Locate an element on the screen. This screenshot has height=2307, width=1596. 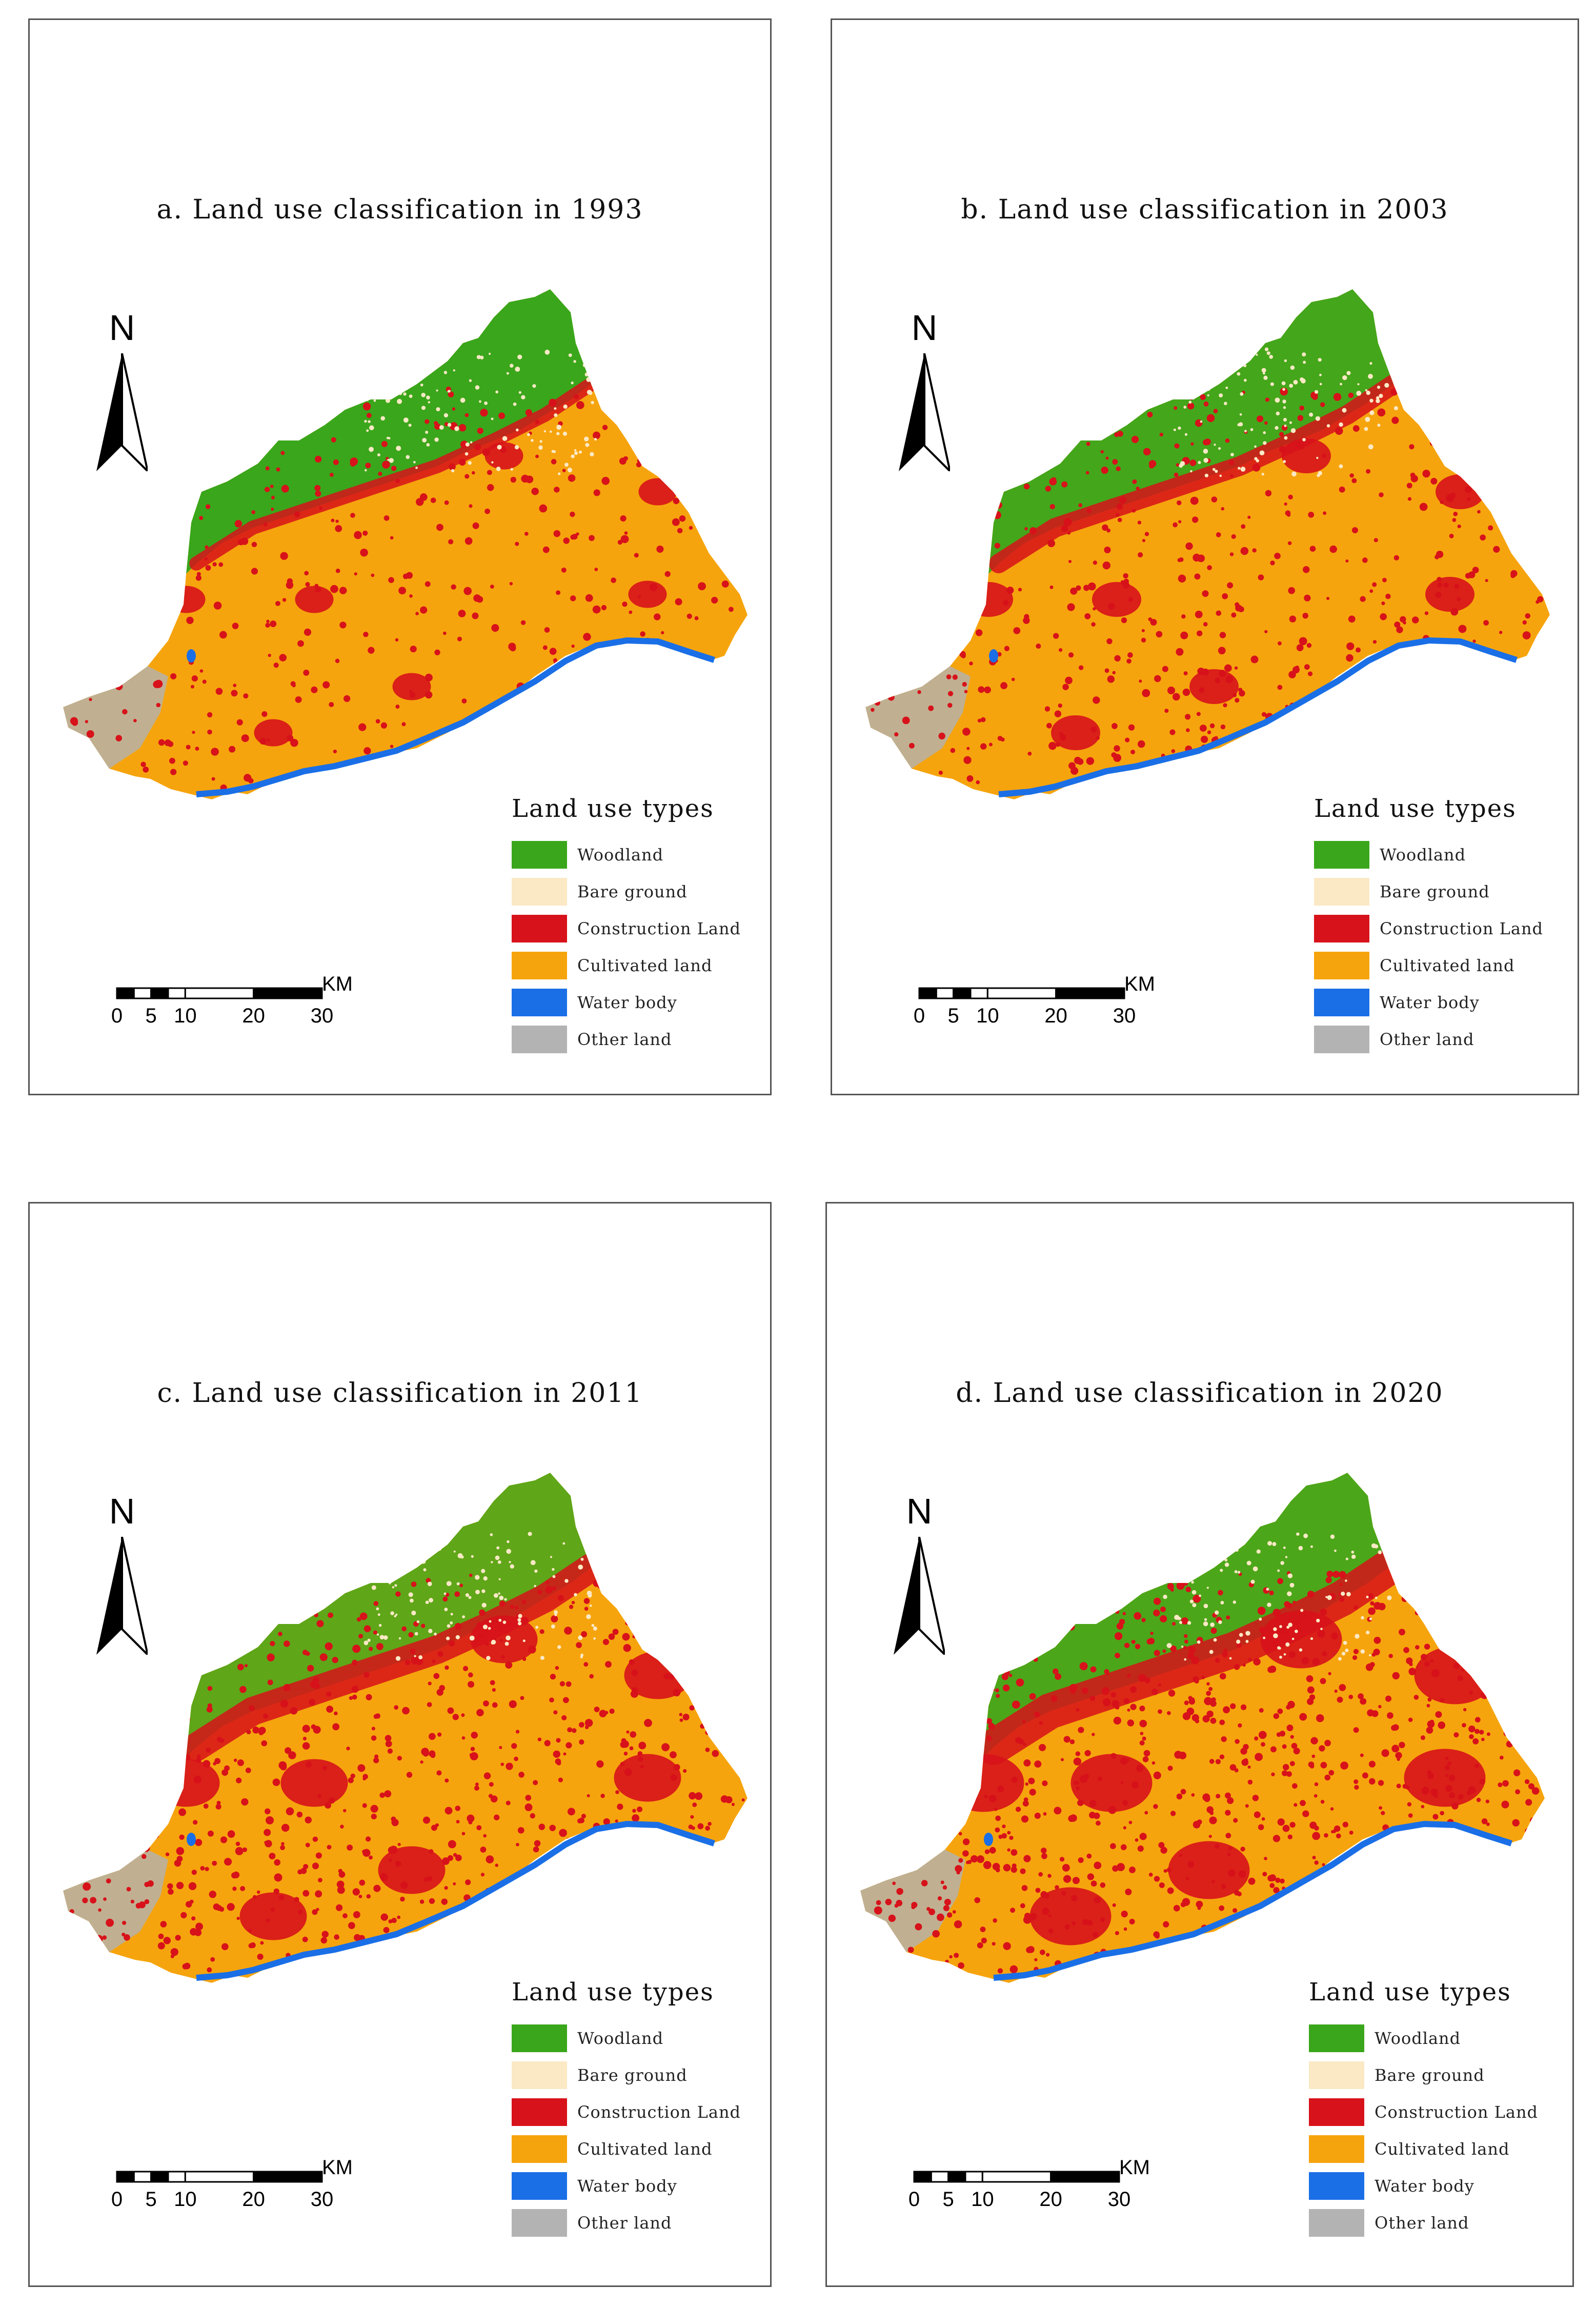
legend-title: Land use types is located at coordinates (1410, 1992).